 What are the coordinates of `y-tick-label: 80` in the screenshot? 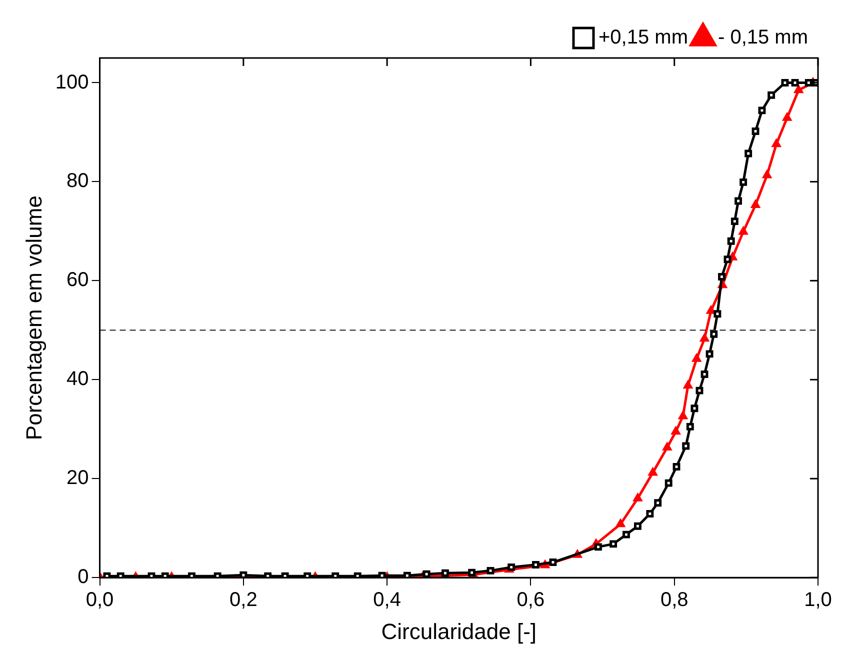 It's located at (77, 181).